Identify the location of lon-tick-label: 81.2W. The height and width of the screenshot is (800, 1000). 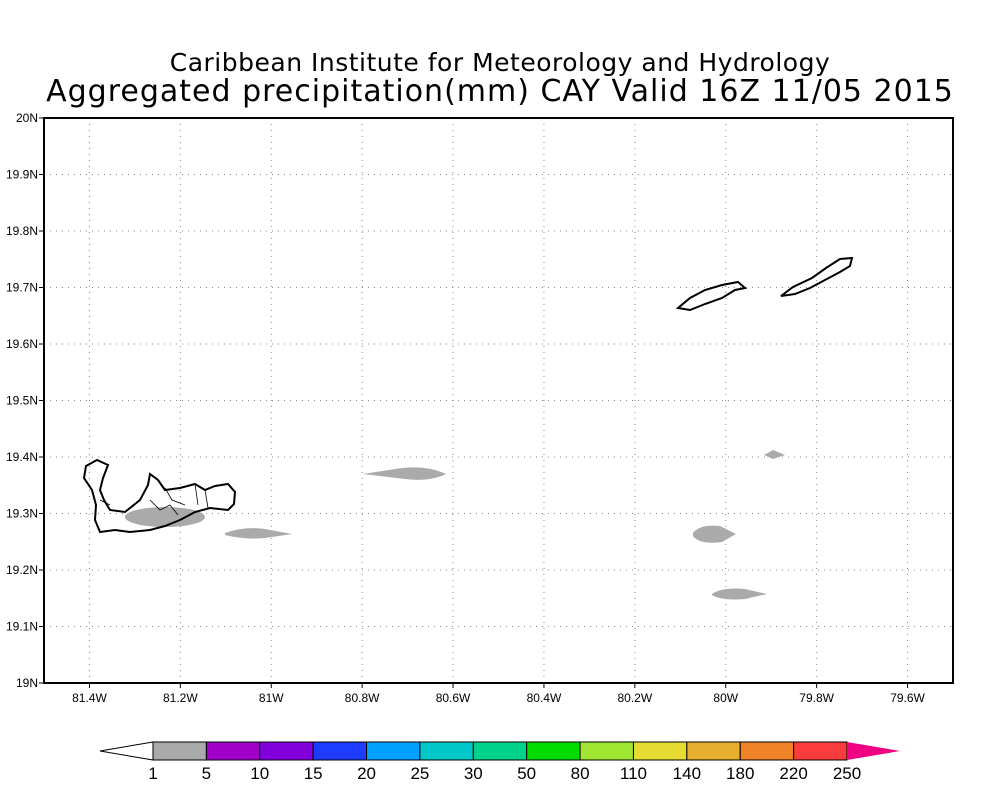
(180, 698).